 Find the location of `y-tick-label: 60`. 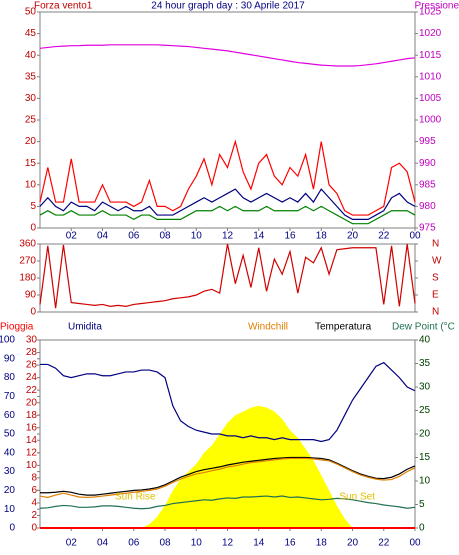

y-tick-label: 60 is located at coordinates (10, 415).